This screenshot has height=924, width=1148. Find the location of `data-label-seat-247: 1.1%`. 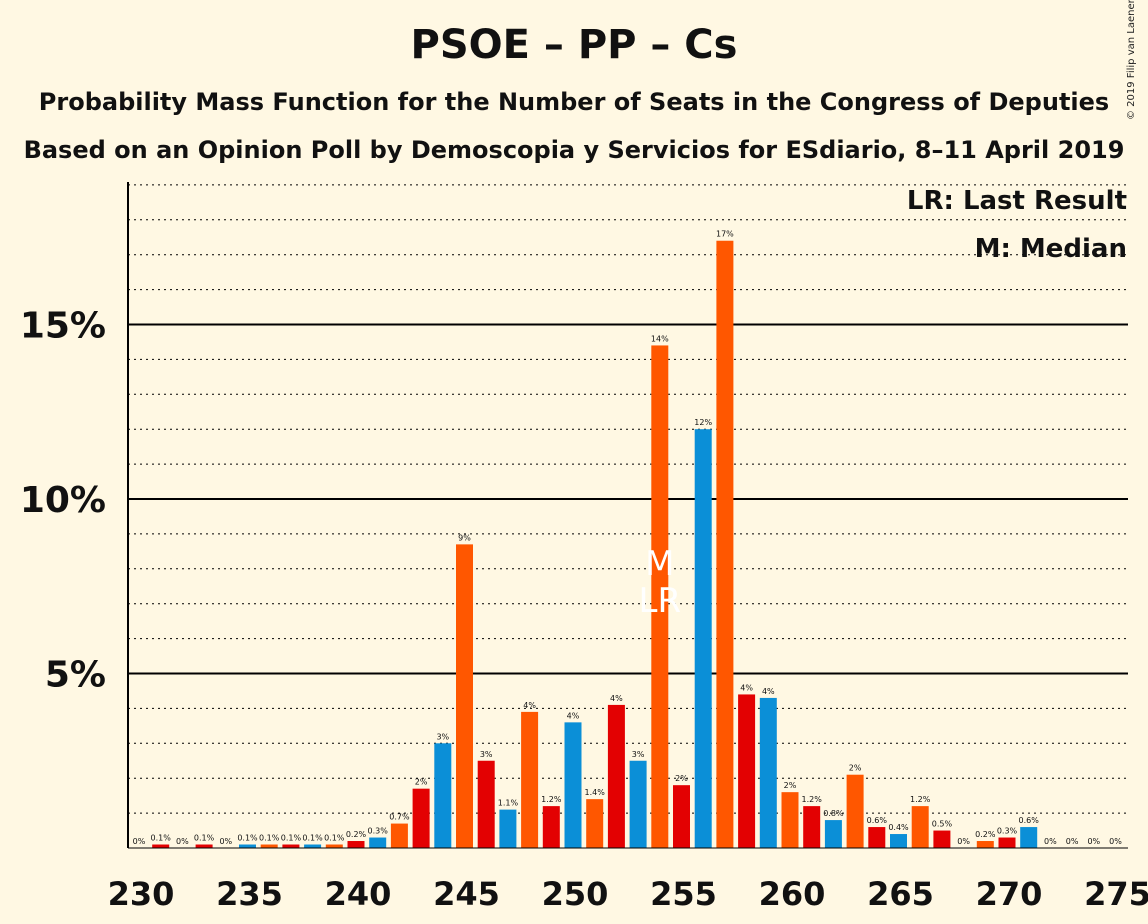

data-label-seat-247: 1.1% is located at coordinates (508, 803).